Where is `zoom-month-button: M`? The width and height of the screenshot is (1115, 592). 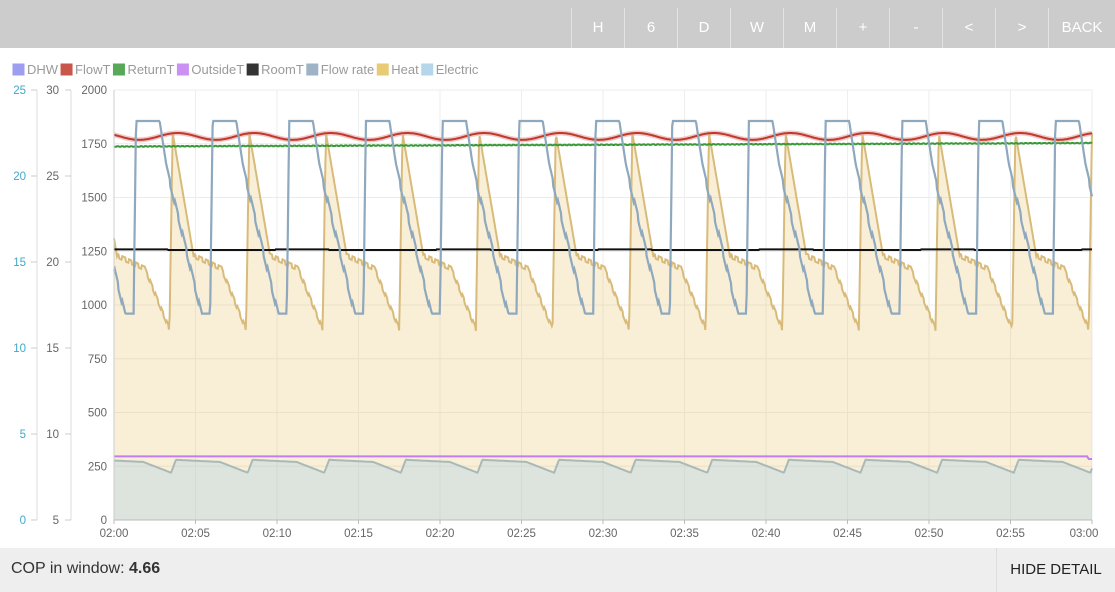
zoom-month-button: M is located at coordinates (809, 28).